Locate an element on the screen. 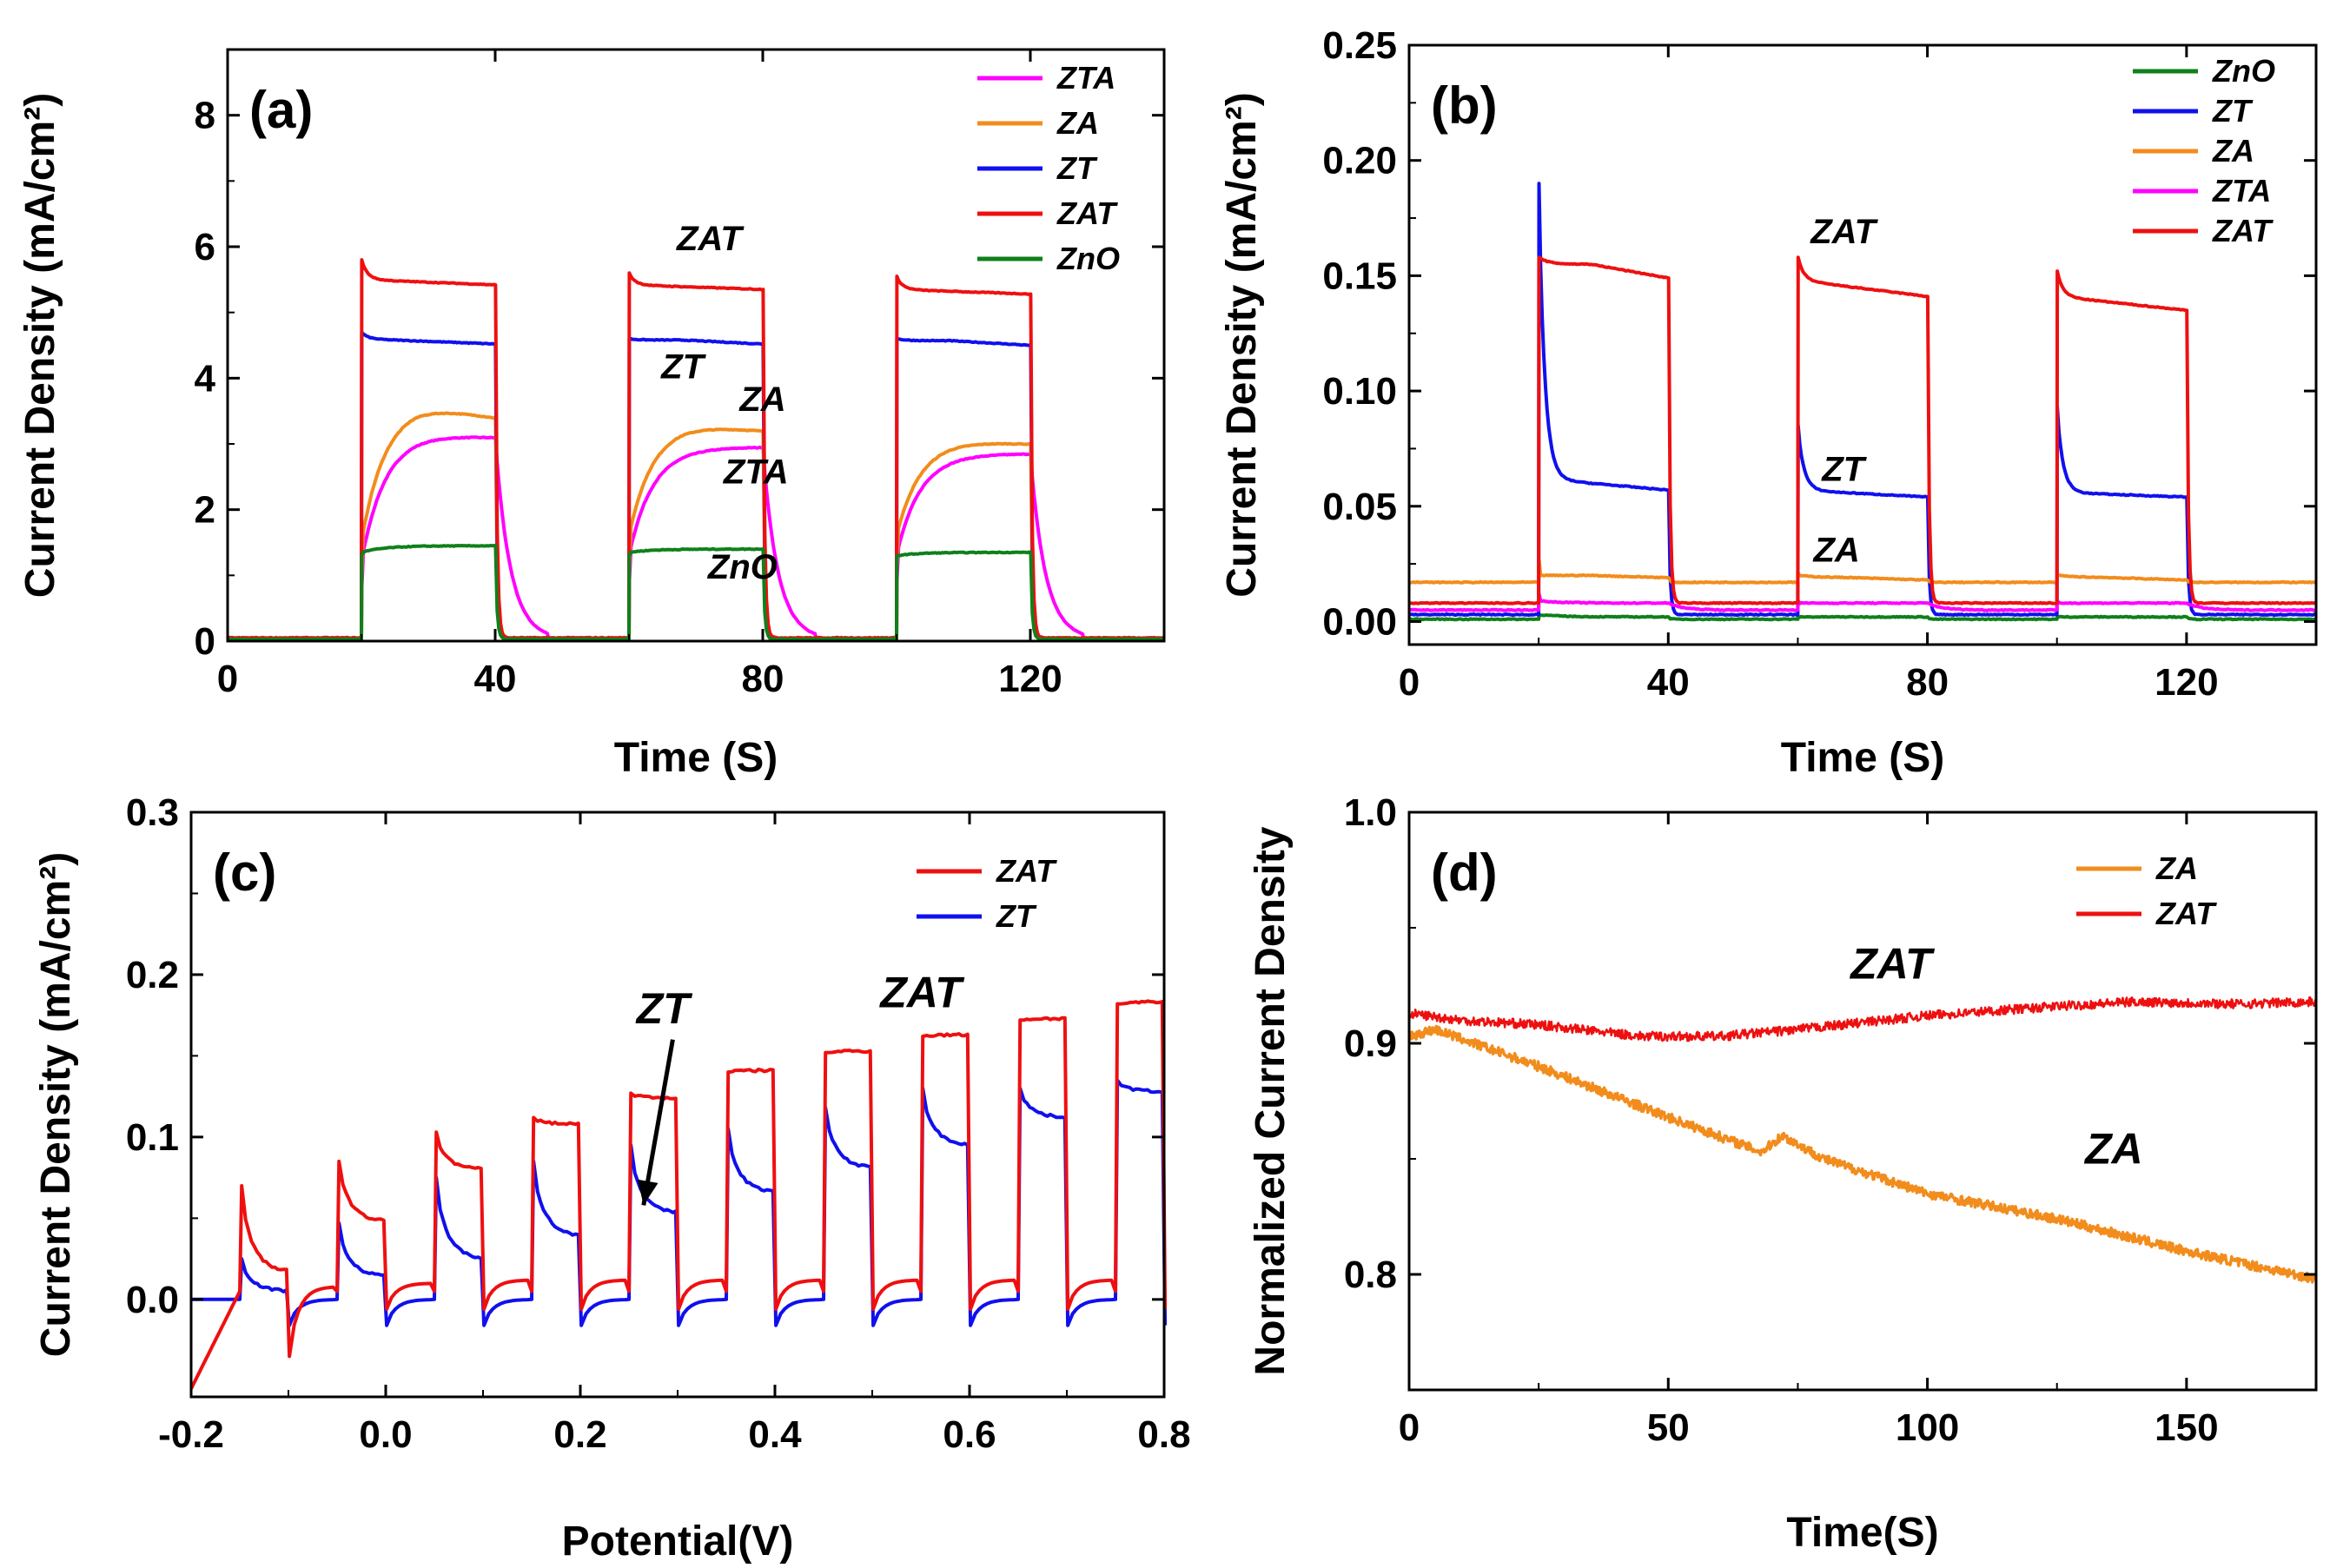  panel-label: (b) is located at coordinates (1464, 105).